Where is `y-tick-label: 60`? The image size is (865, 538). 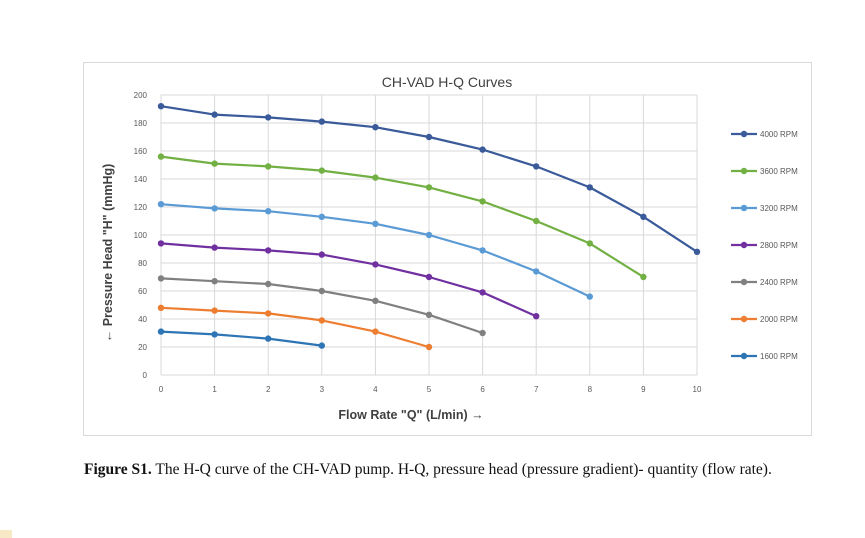 y-tick-label: 60 is located at coordinates (142, 291).